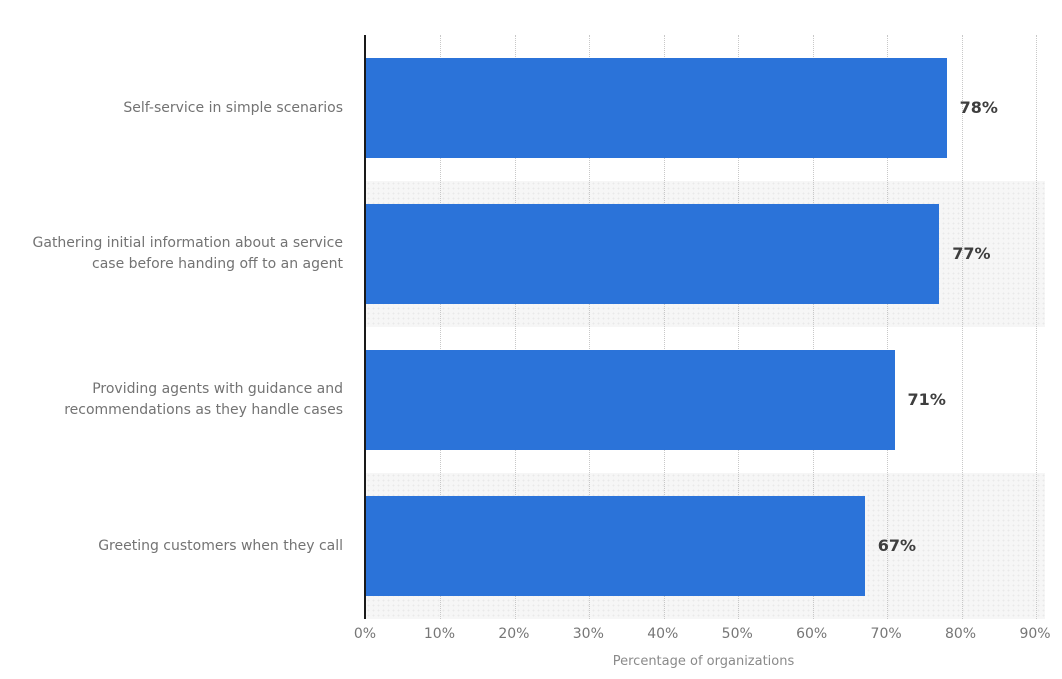 This screenshot has height=679, width=1062. Describe the element at coordinates (812, 634) in the screenshot. I see `x-tick-label: 60%` at that location.